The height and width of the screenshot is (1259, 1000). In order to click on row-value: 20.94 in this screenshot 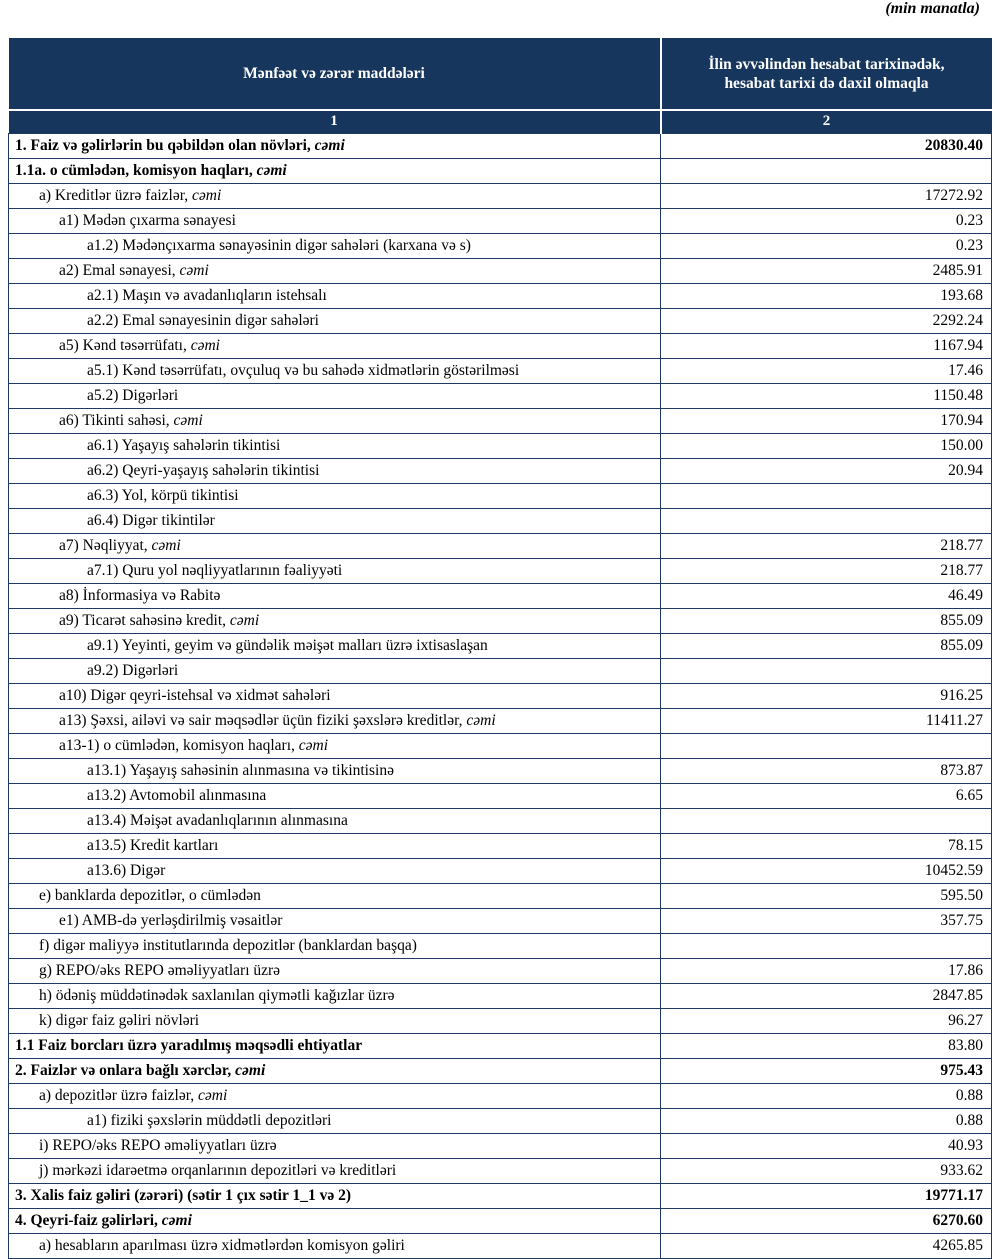, I will do `click(826, 470)`.